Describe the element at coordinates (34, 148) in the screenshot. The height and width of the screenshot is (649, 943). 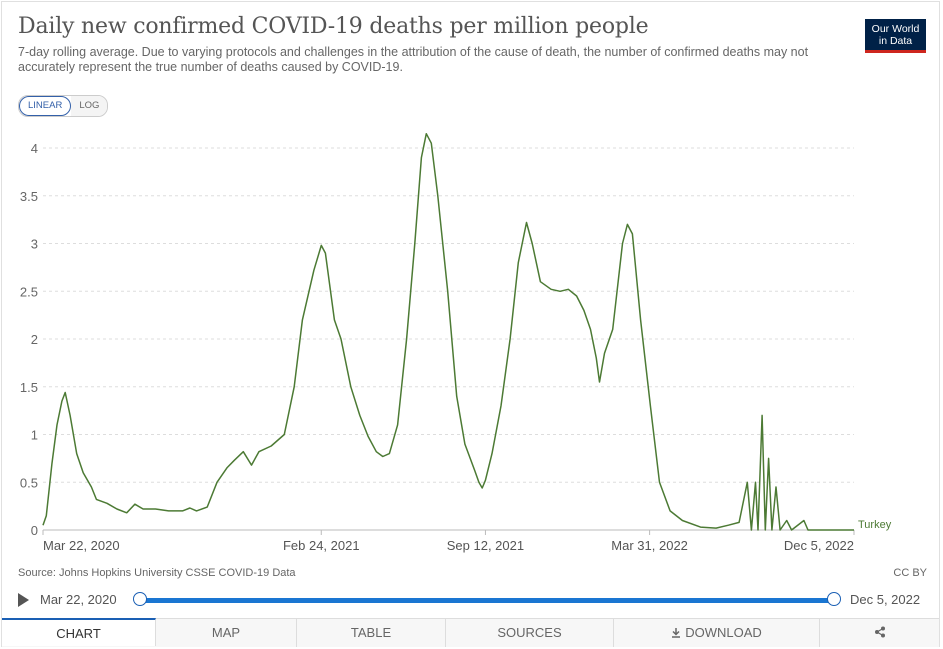
I see `y-tick-label: 4` at that location.